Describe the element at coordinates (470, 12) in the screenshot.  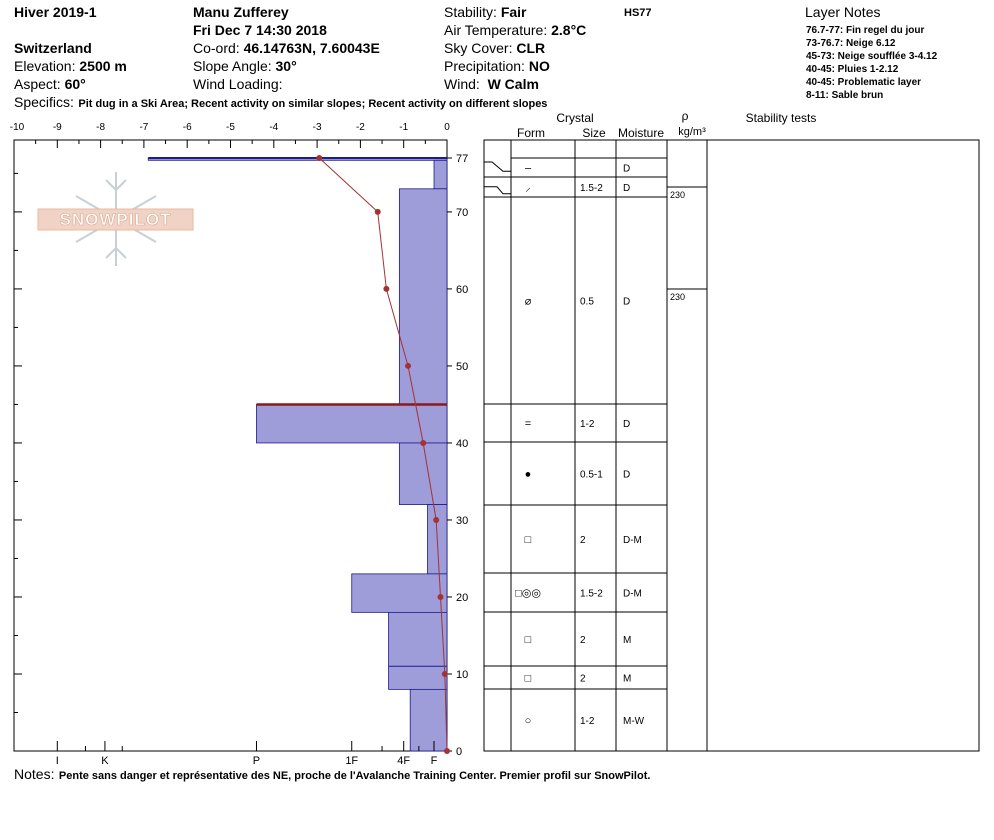
I see `stability-label: Stability:` at that location.